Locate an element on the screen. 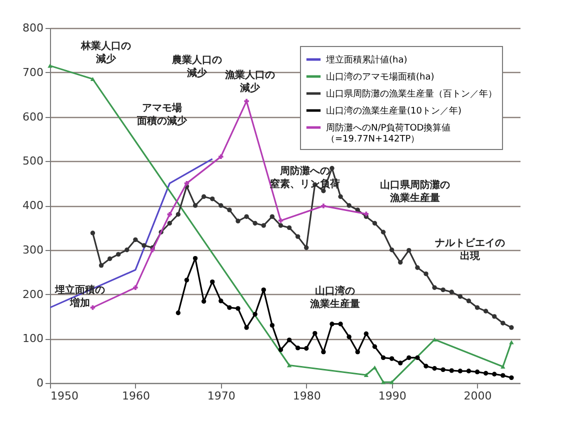 The image size is (585, 428). x-tick-label: 1970 is located at coordinates (221, 396).